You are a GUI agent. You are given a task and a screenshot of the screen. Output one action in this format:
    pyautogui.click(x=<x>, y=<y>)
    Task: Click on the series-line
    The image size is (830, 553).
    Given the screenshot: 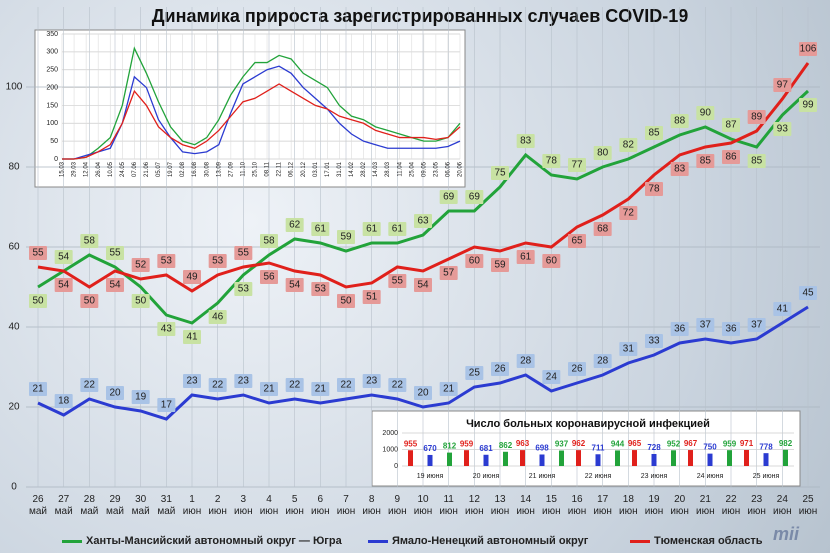 What is the action you would take?
    pyautogui.click(x=261, y=121)
    